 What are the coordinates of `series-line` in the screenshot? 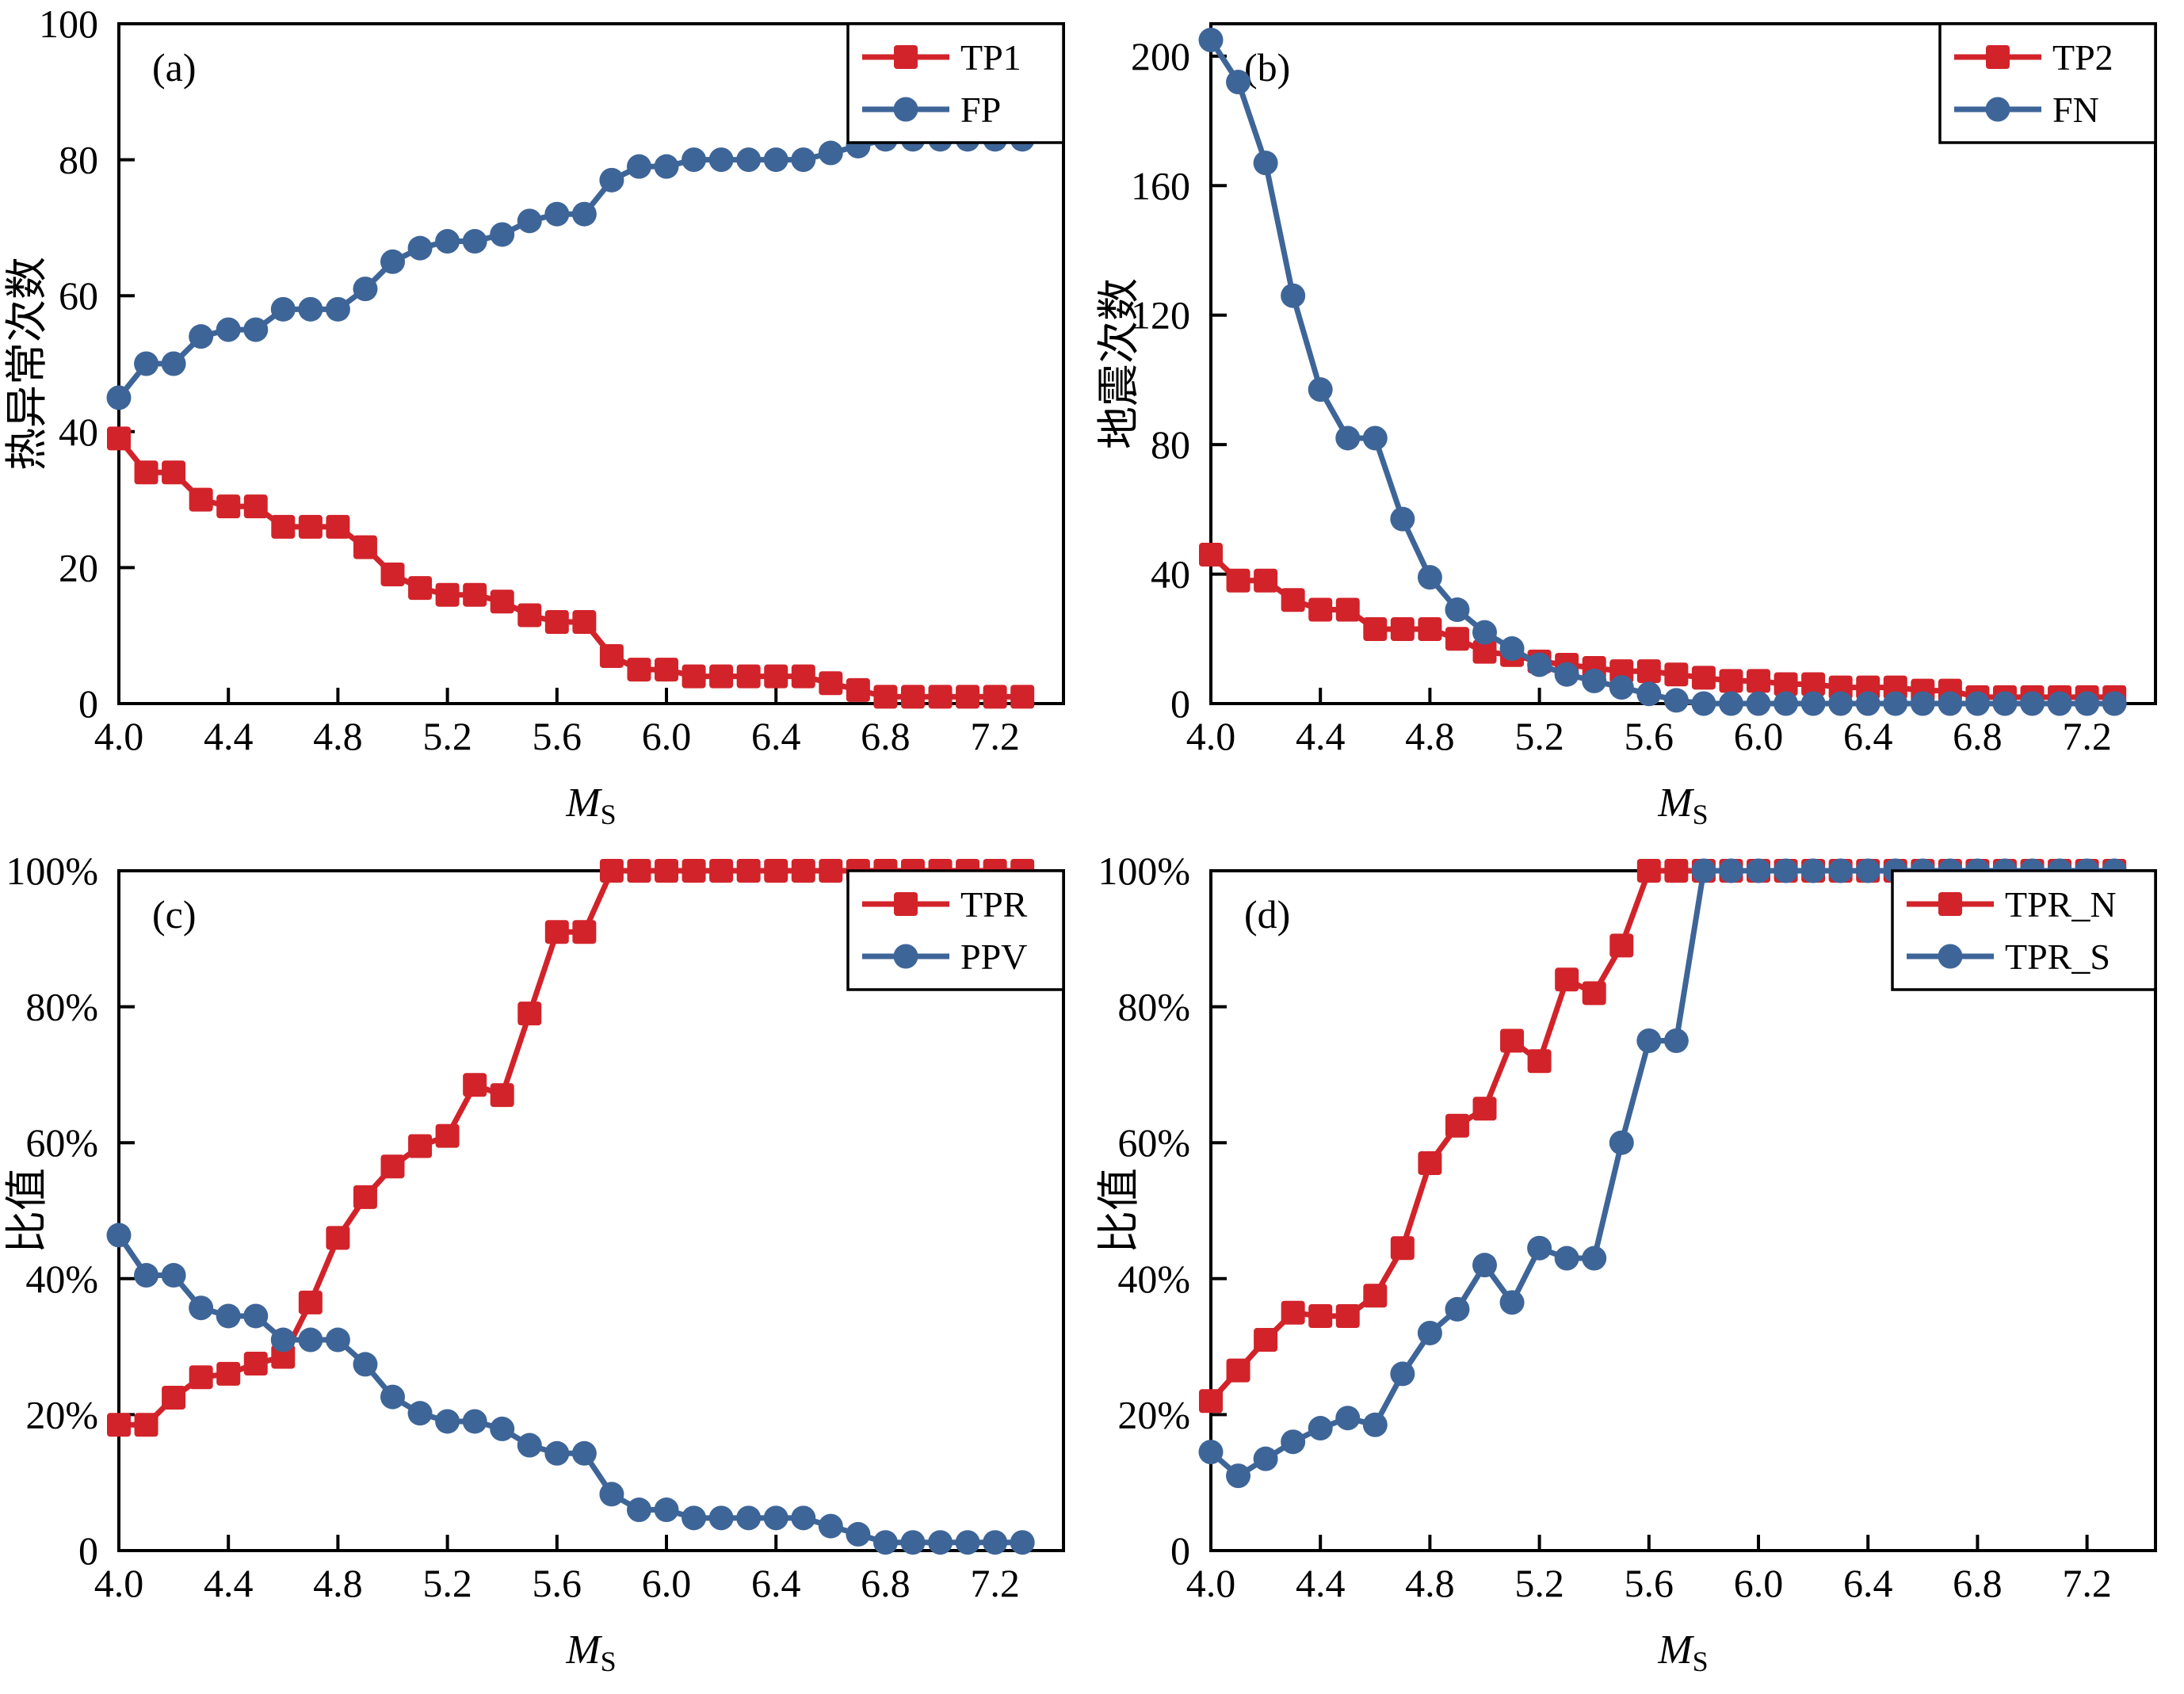 It's located at (569, 1389).